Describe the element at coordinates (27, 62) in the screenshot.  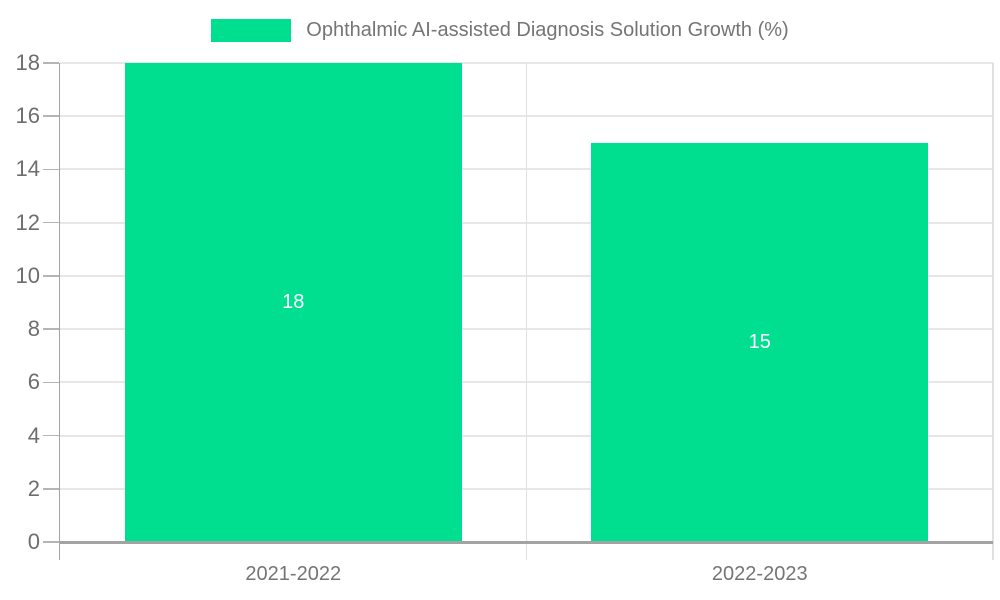
I see `y-tick-label-18: 18` at that location.